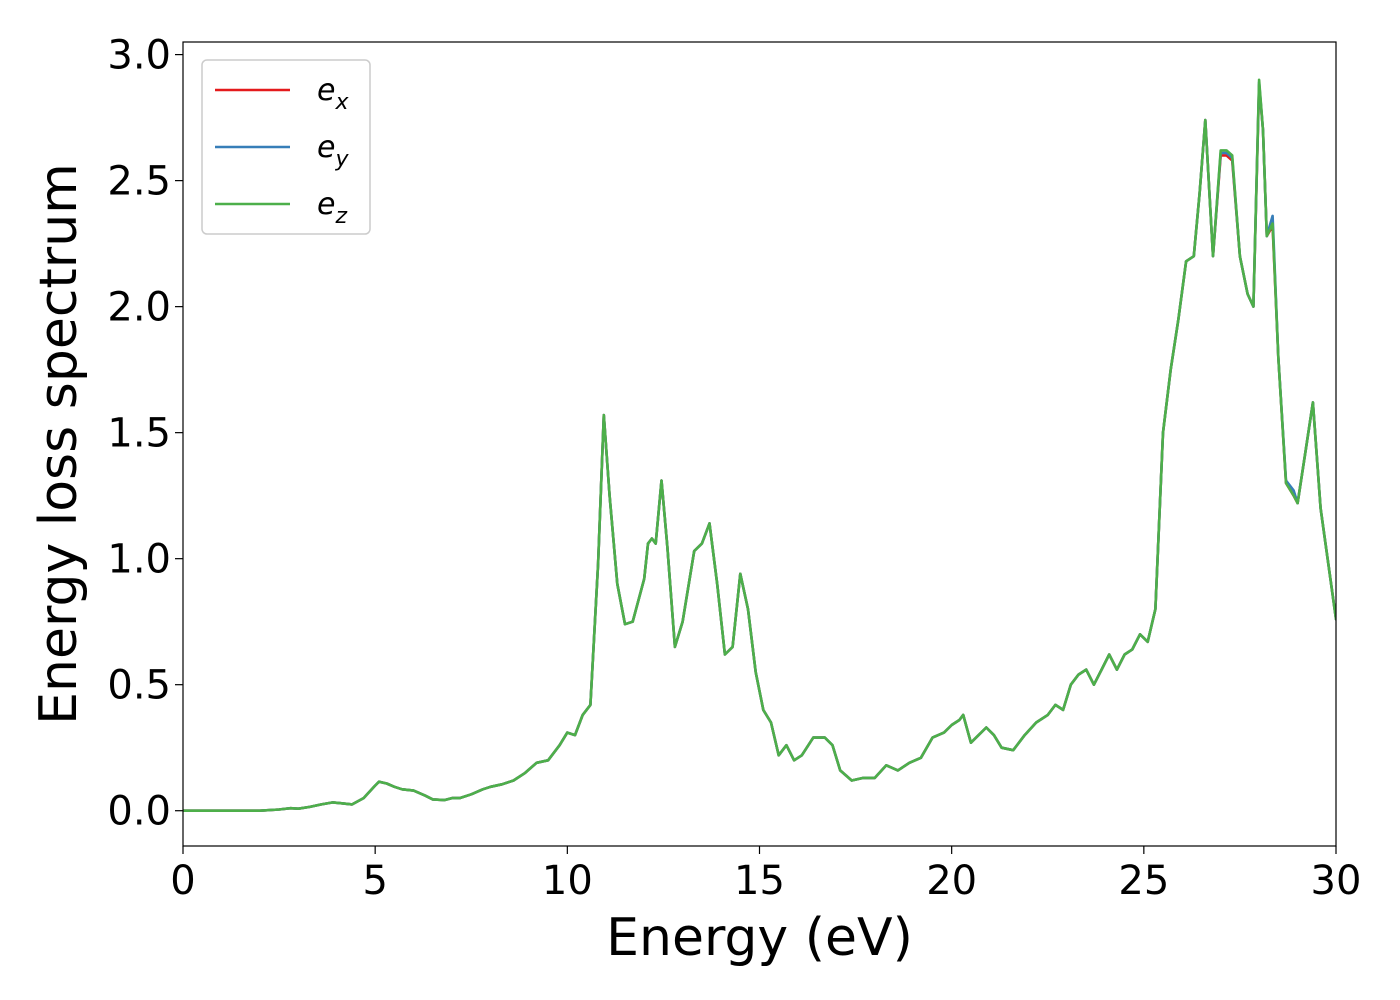 The width and height of the screenshot is (1400, 1000). What do you see at coordinates (139, 308) in the screenshot?
I see `y-tick-label: 2.0` at bounding box center [139, 308].